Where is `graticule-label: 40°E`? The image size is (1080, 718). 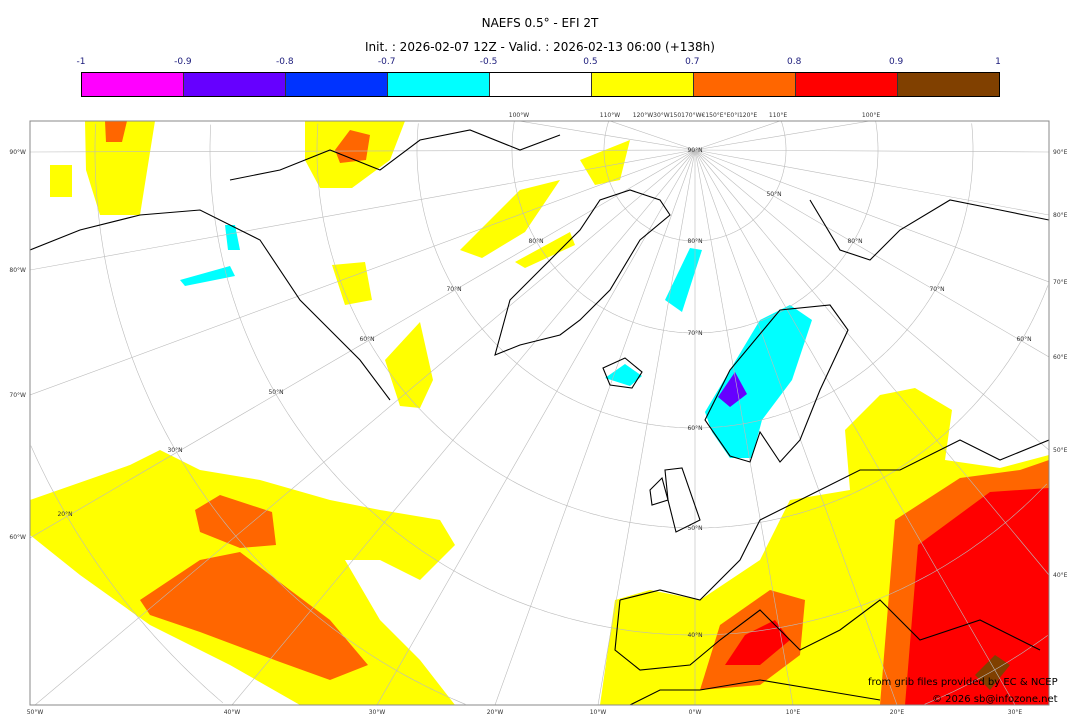
graticule-label: 40°E is located at coordinates (1060, 575).